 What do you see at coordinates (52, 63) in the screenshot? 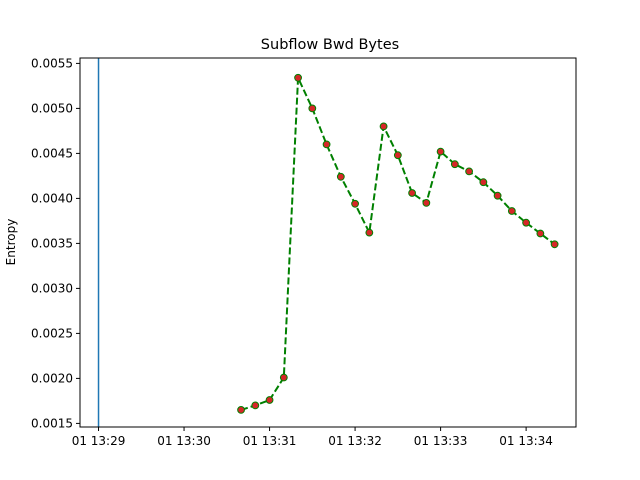
I see `y-tick-label: 0.0055` at bounding box center [52, 63].